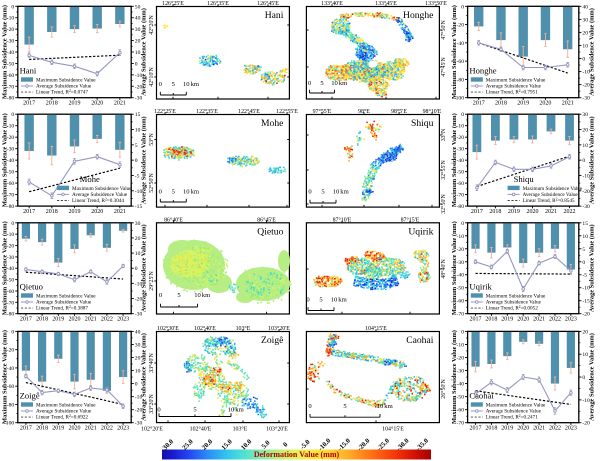 The image size is (600, 461). What do you see at coordinates (139, 207) in the screenshot?
I see `svg-text: -15` at bounding box center [139, 207].